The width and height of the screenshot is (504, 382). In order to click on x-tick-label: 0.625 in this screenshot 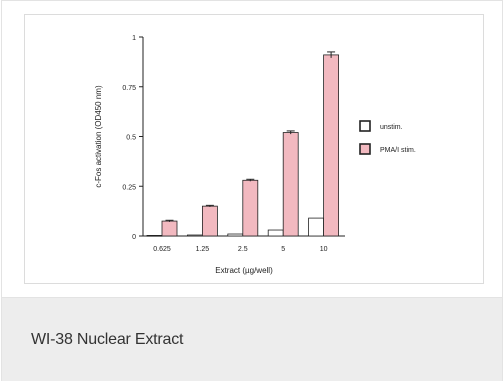, I will do `click(162, 249)`.